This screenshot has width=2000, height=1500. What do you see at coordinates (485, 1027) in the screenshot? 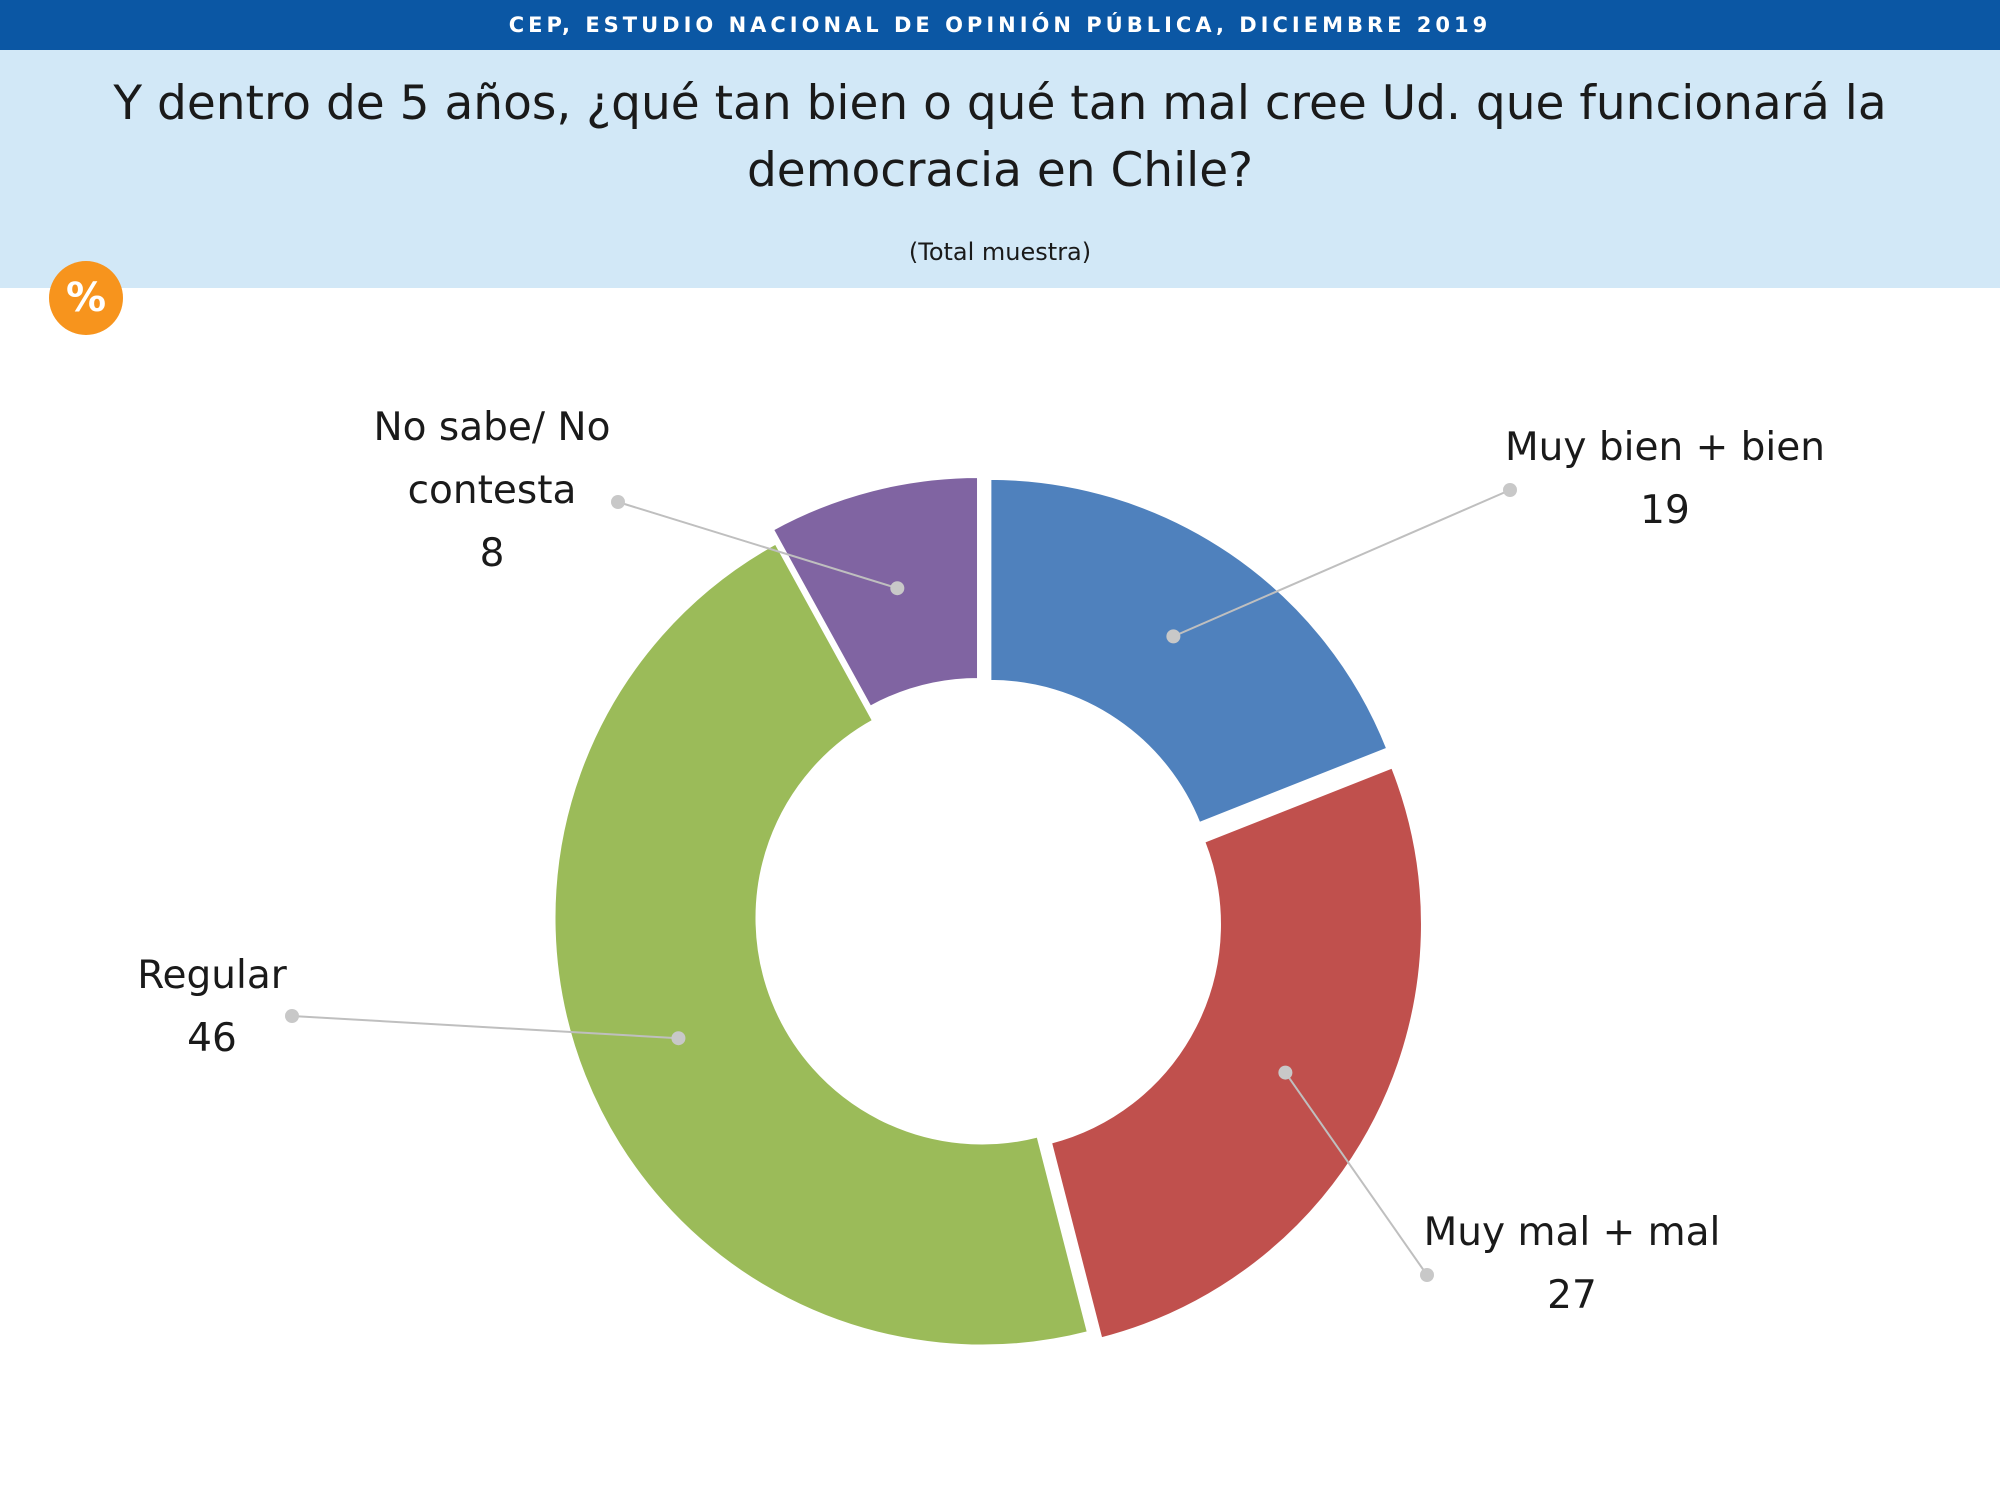
I see `leader-line-regular` at bounding box center [485, 1027].